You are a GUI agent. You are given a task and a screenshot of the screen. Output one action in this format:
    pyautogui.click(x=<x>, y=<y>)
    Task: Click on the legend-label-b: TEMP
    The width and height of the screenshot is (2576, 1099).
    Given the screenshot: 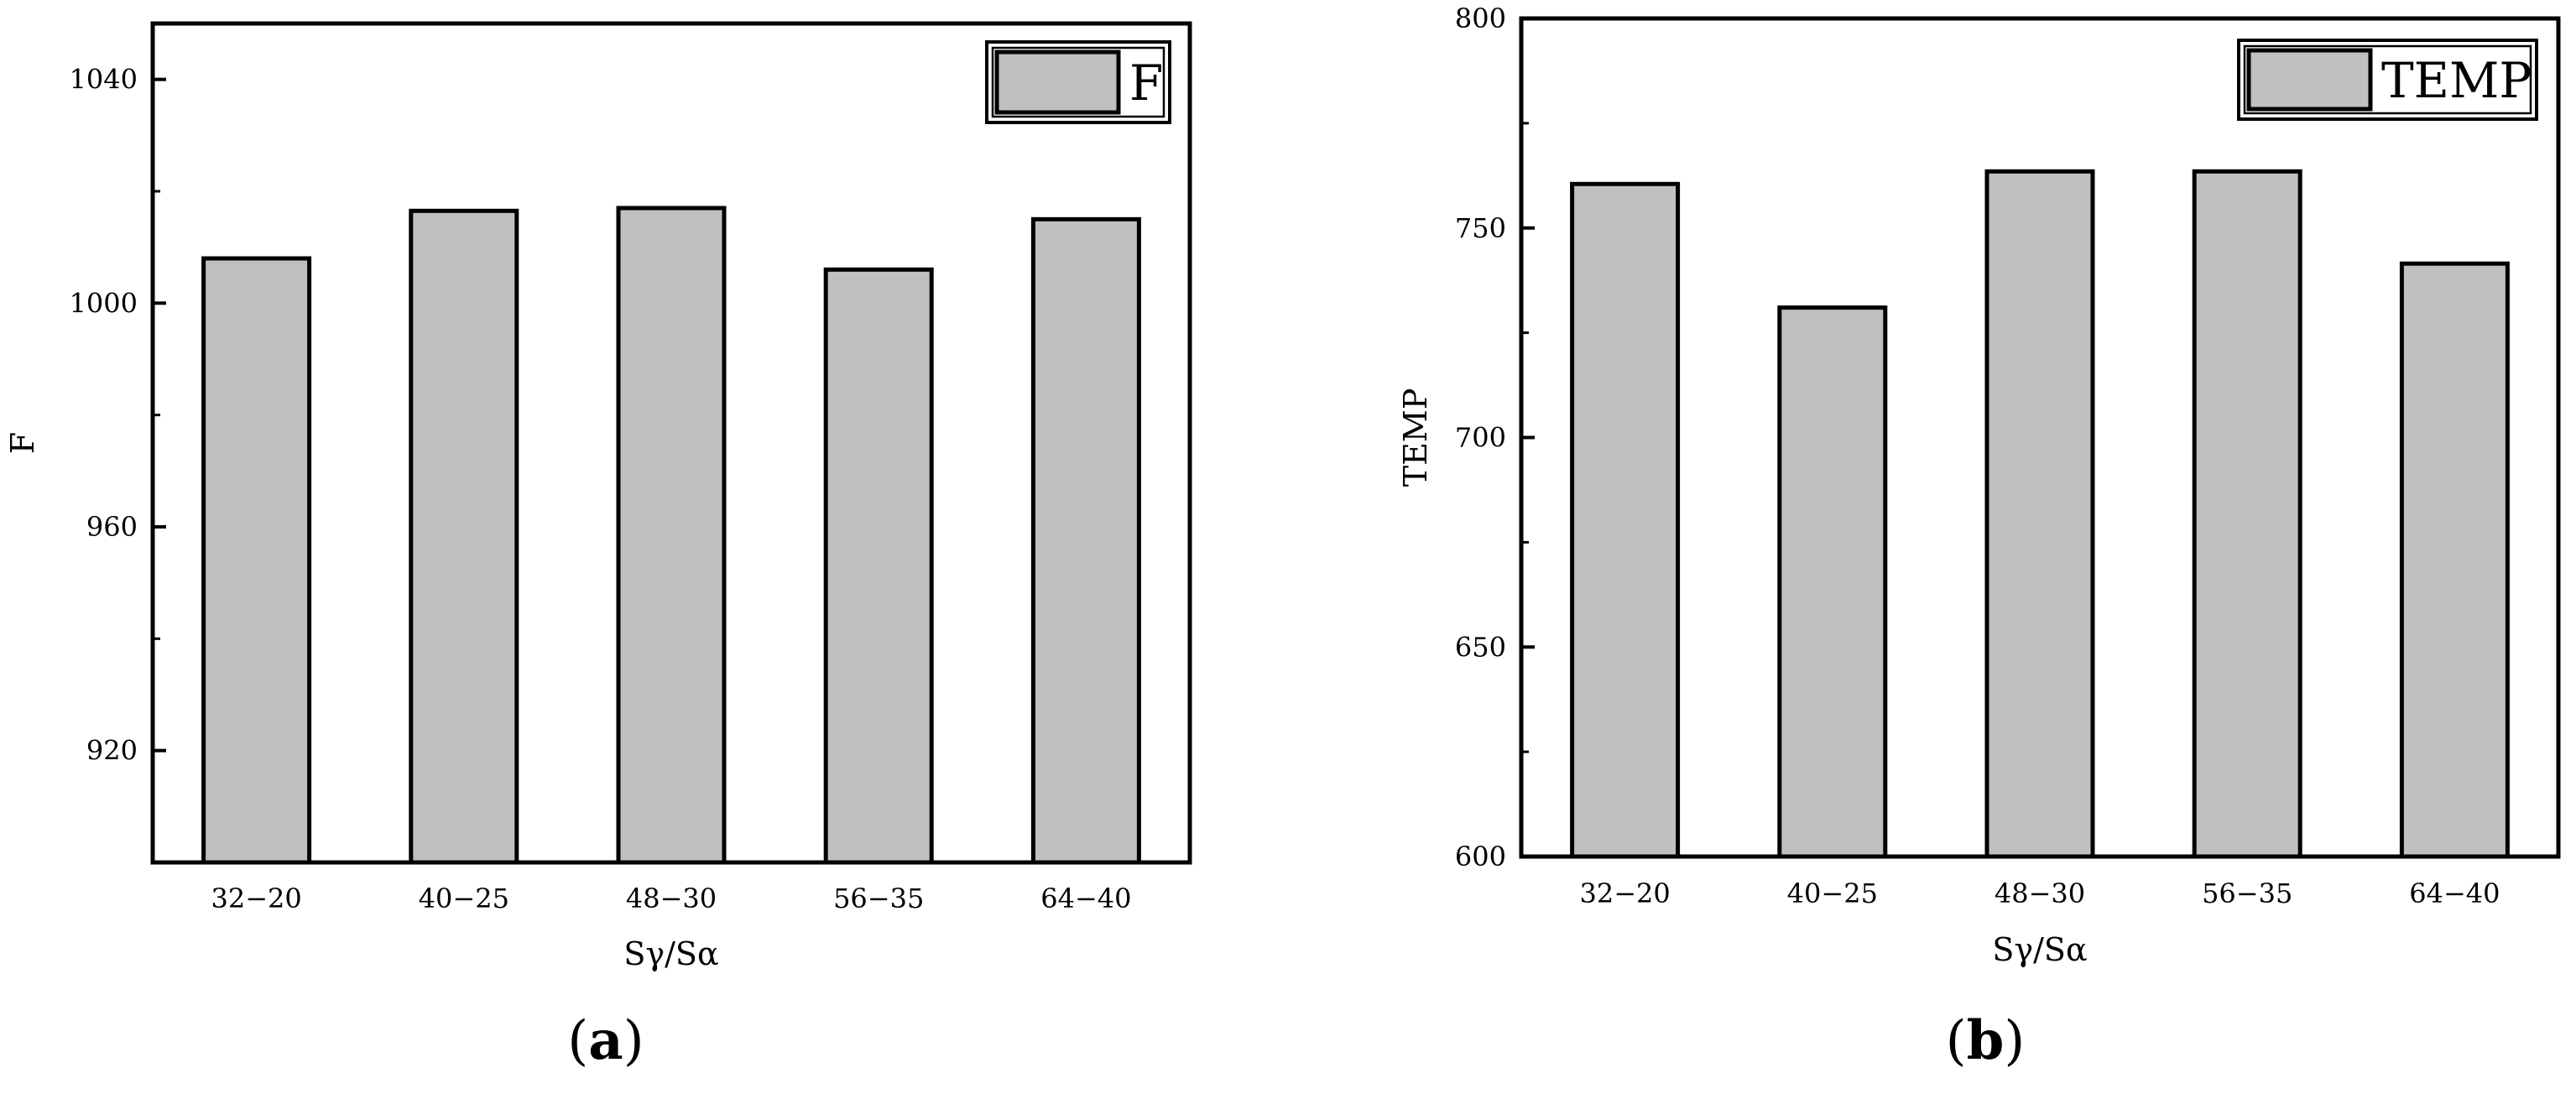 What is the action you would take?
    pyautogui.click(x=2456, y=80)
    